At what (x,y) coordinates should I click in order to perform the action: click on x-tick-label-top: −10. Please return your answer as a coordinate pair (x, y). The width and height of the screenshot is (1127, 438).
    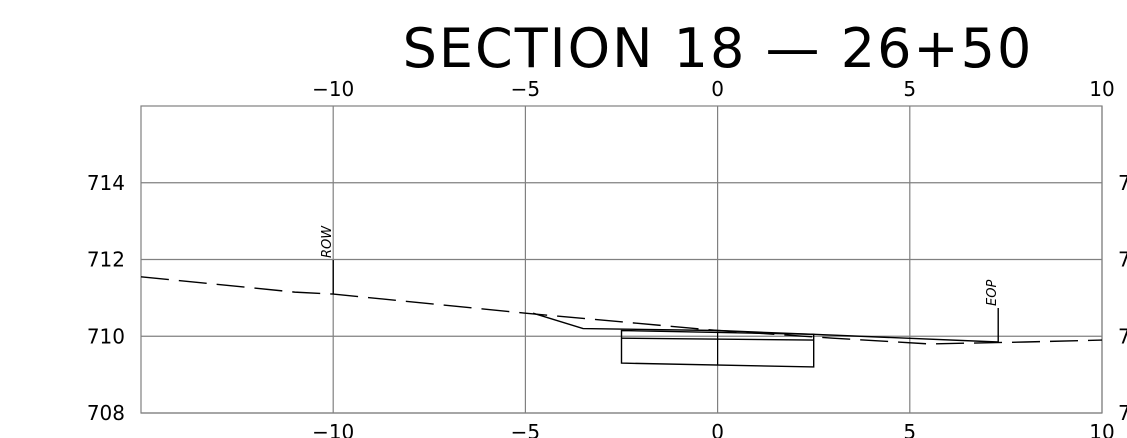
    Looking at the image, I should click on (333, 89).